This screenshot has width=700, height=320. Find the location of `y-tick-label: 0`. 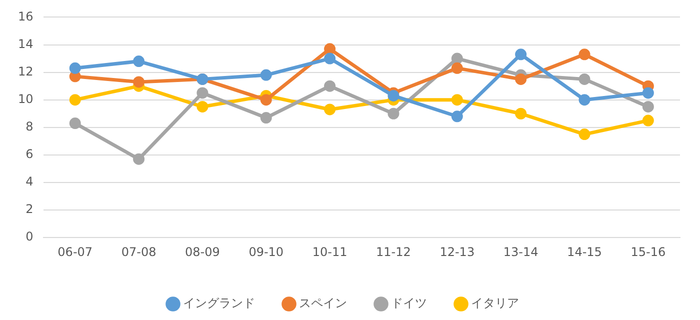

y-tick-label: 0 is located at coordinates (30, 237).